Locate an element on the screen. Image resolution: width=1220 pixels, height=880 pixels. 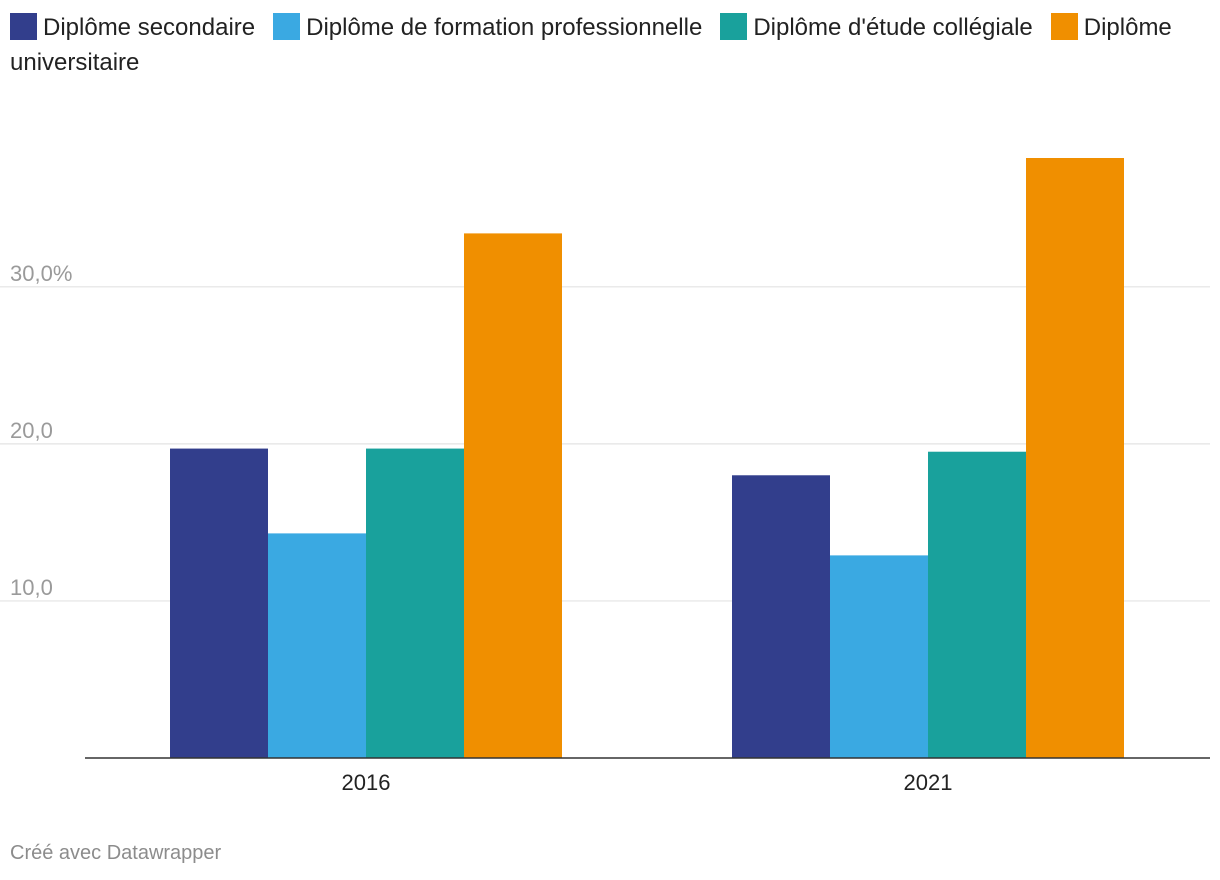
legend-item-3: Diplôme universitaire is located at coordinates (591, 44).